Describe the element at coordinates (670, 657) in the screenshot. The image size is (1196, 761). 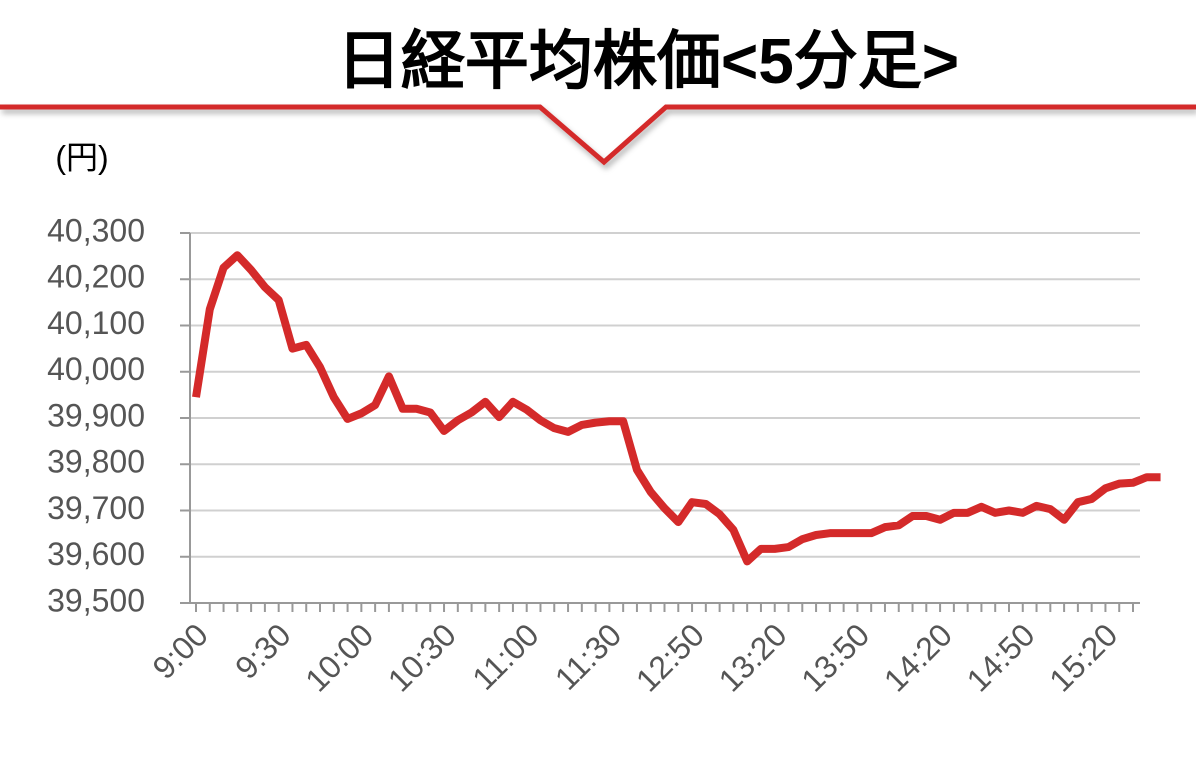
I see `x-tick-label: 12:50` at that location.